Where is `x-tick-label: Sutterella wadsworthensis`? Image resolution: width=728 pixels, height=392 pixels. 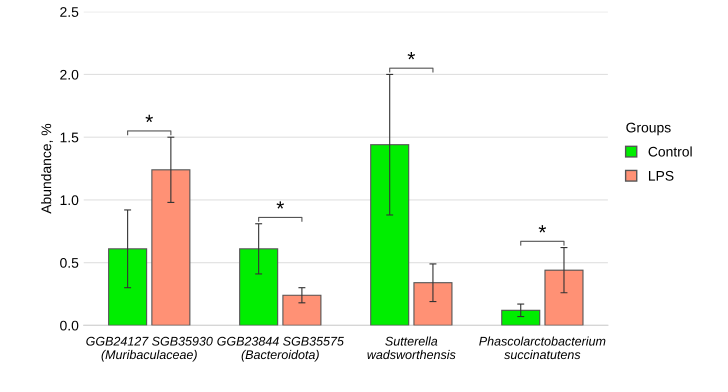
x-tick-label: Sutterella wadsworthensis is located at coordinates (411, 348).